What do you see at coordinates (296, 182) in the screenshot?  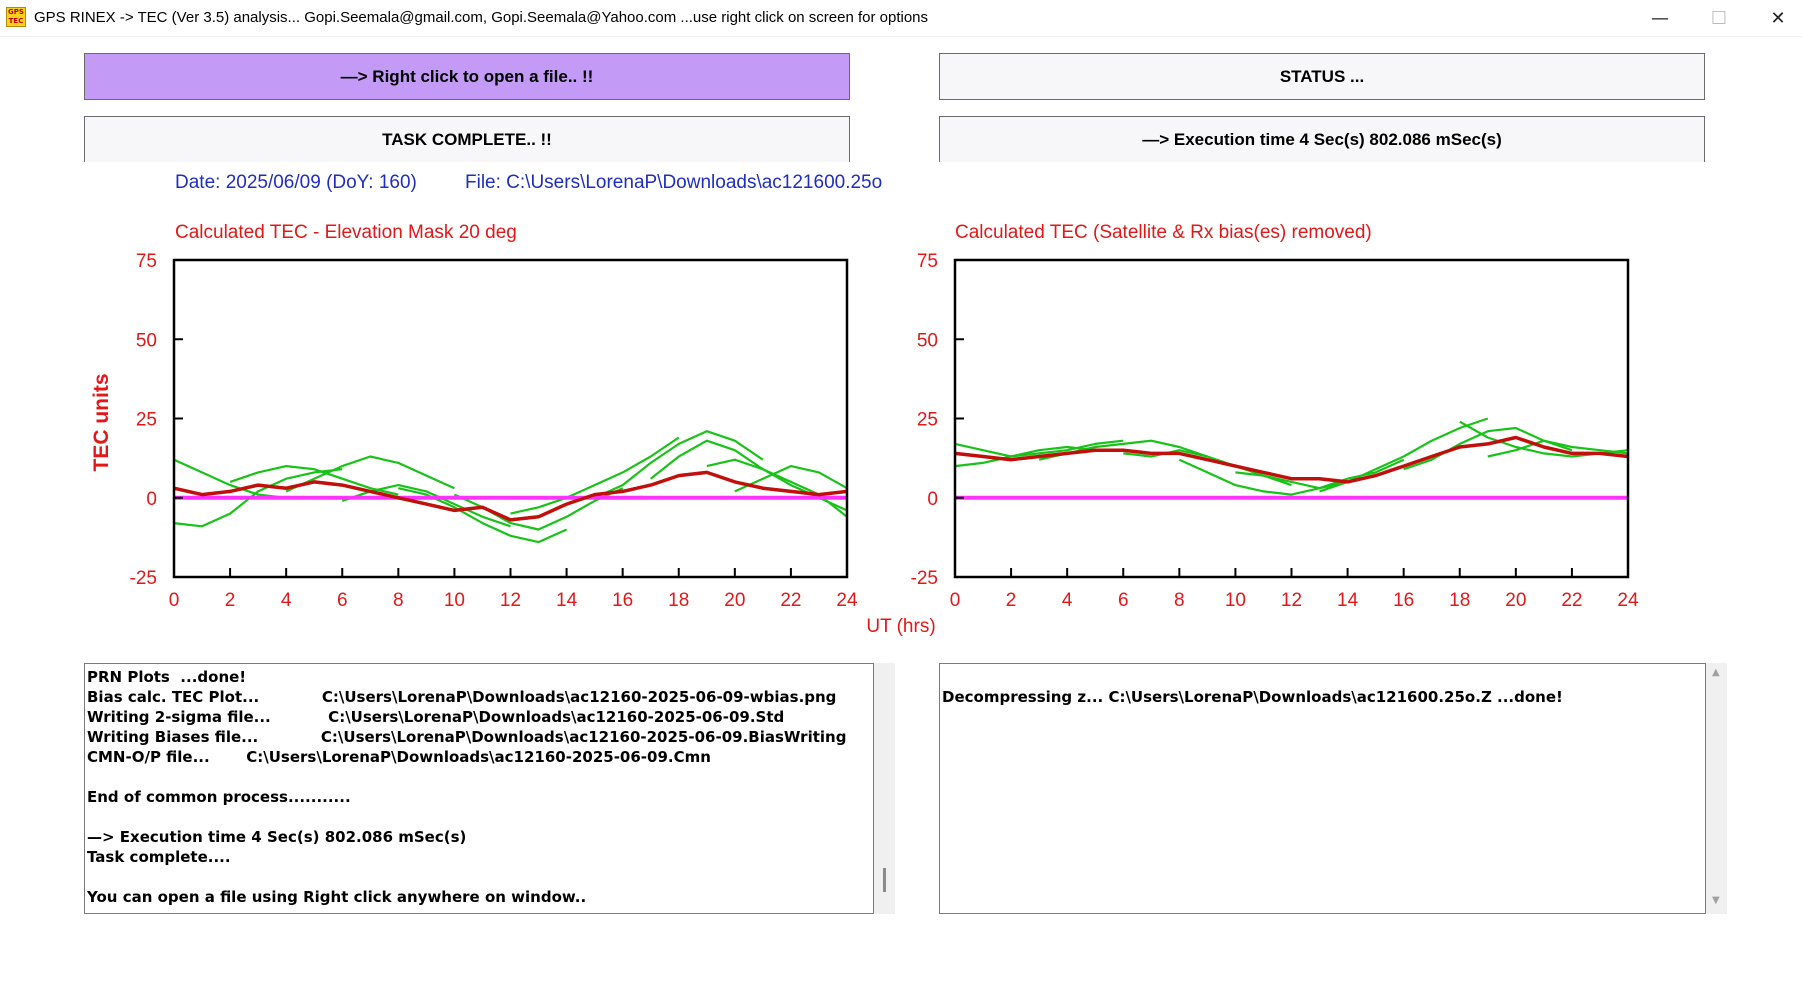 I see `date-info: Date: 2025/06/09 (DoY: 160)` at bounding box center [296, 182].